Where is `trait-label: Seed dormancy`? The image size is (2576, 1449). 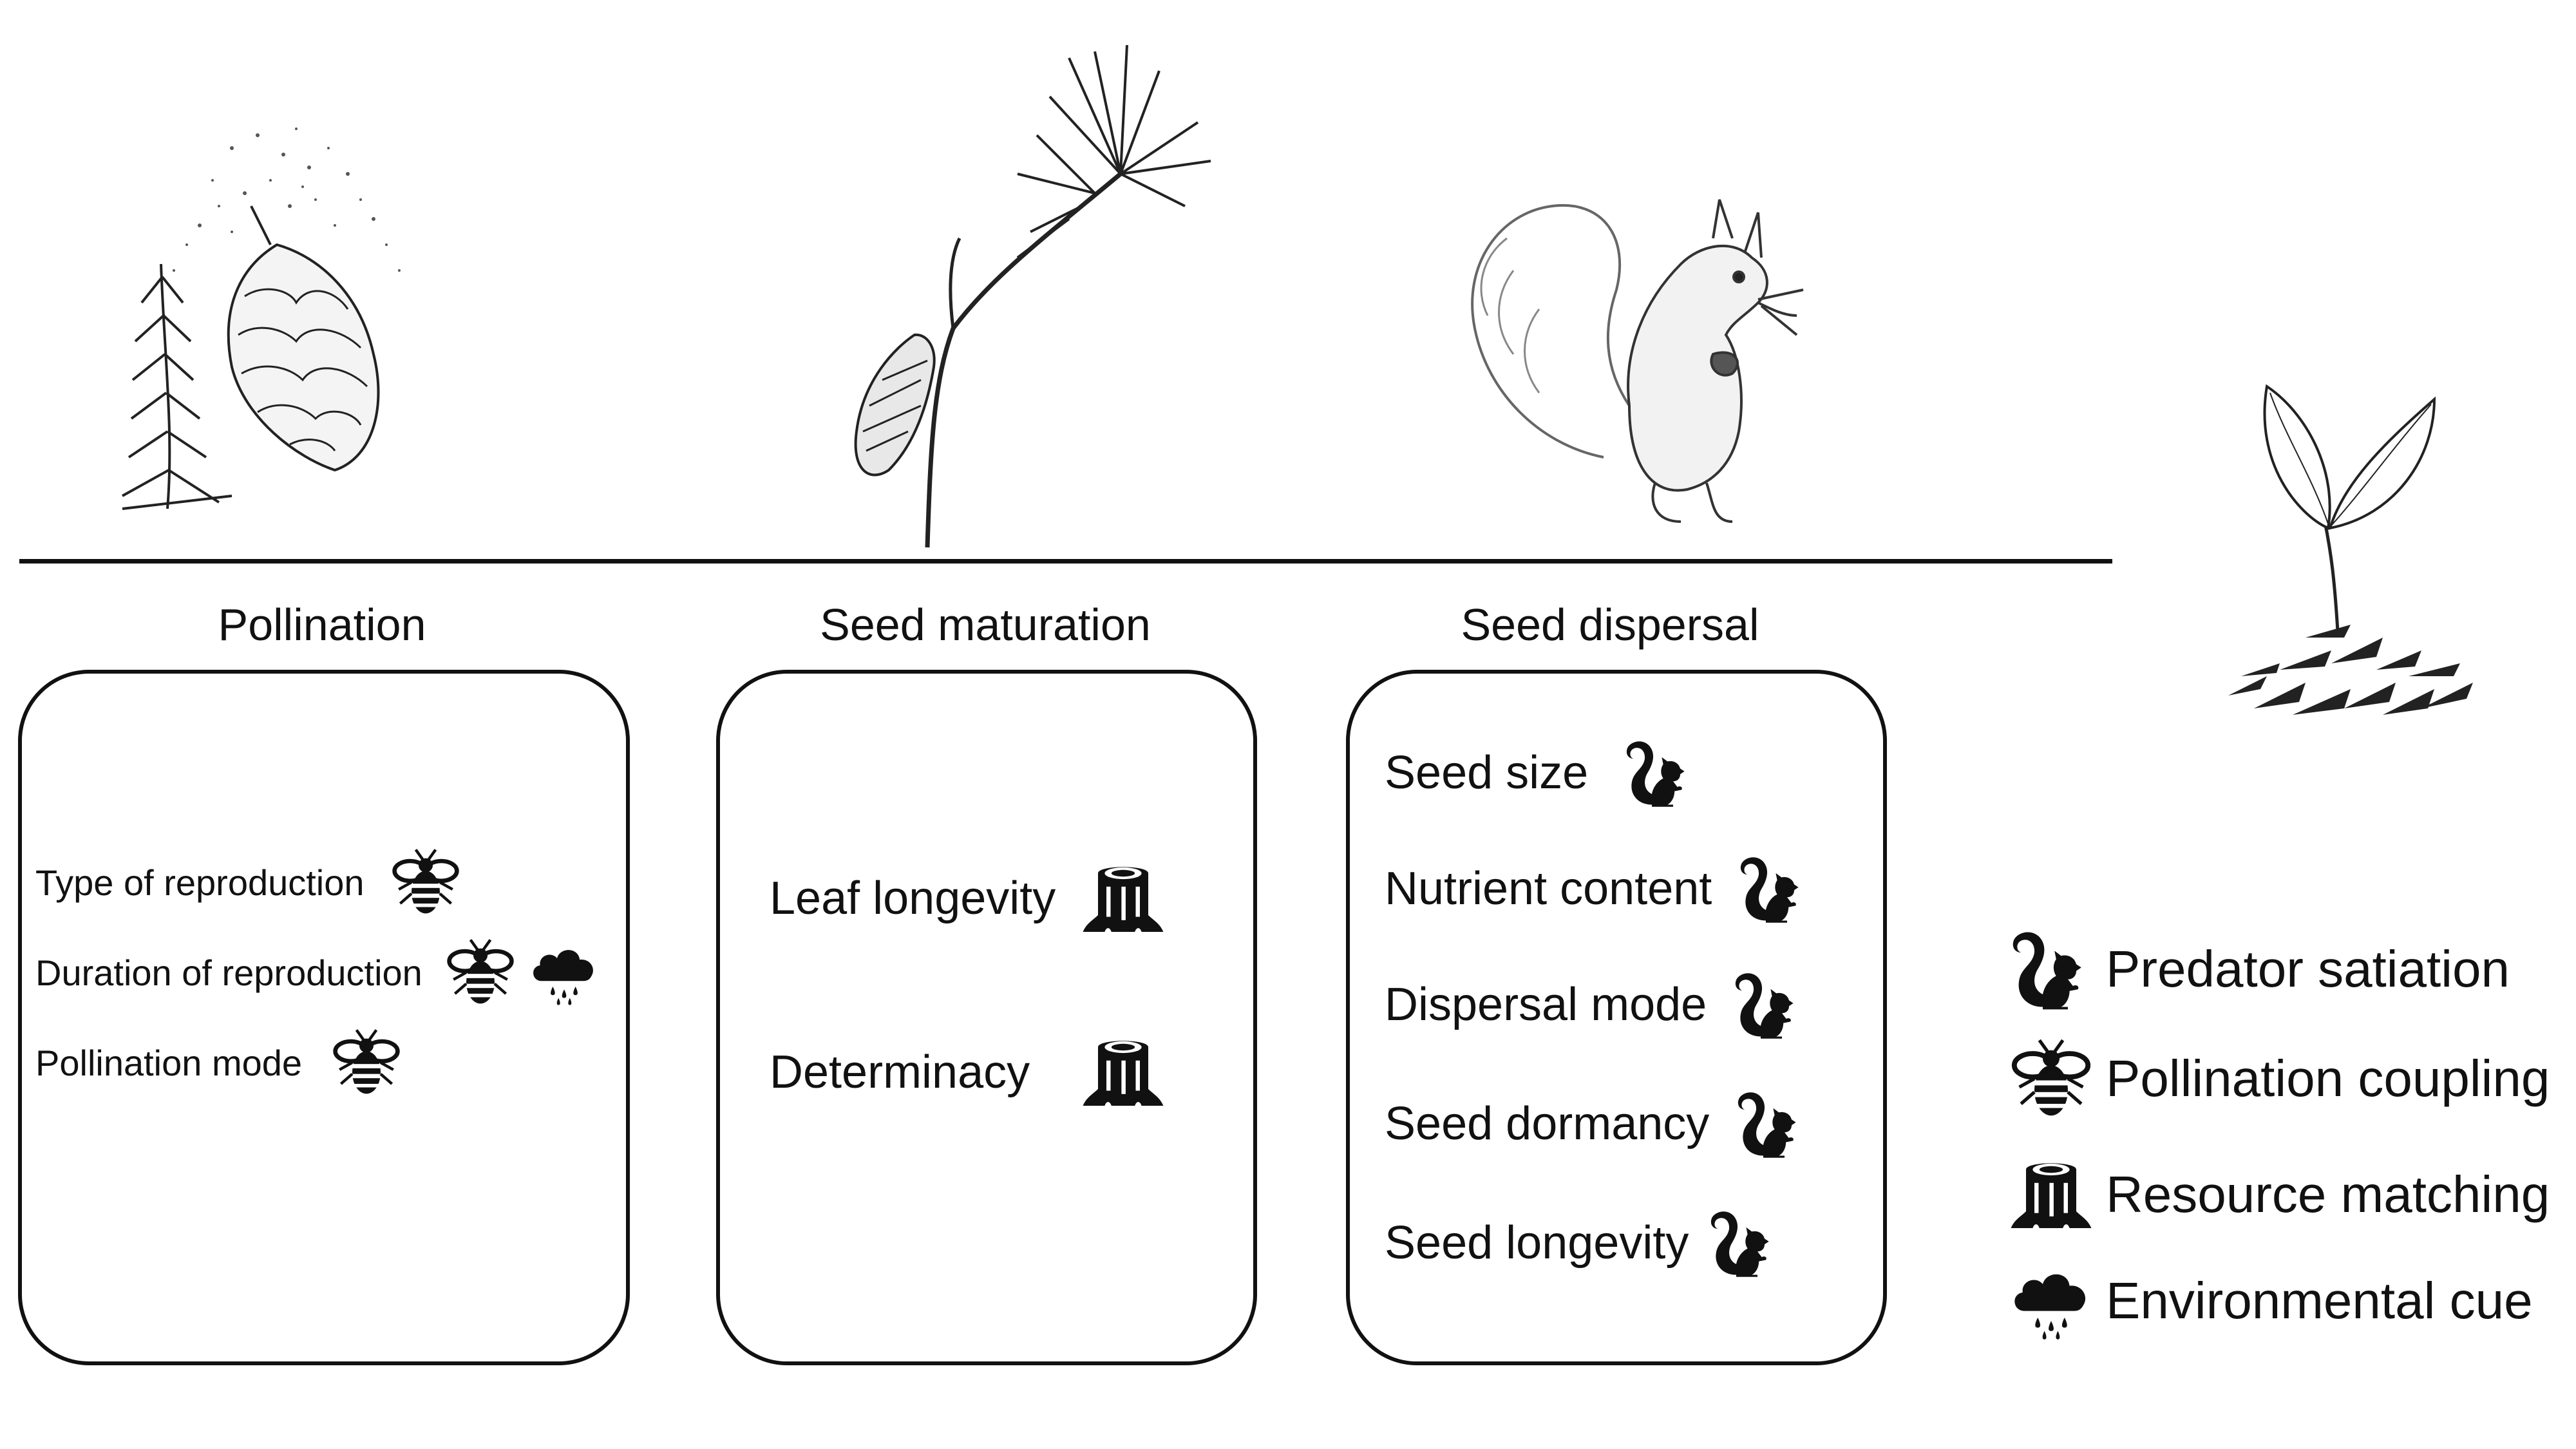
trait-label: Seed dormancy is located at coordinates (1547, 1124).